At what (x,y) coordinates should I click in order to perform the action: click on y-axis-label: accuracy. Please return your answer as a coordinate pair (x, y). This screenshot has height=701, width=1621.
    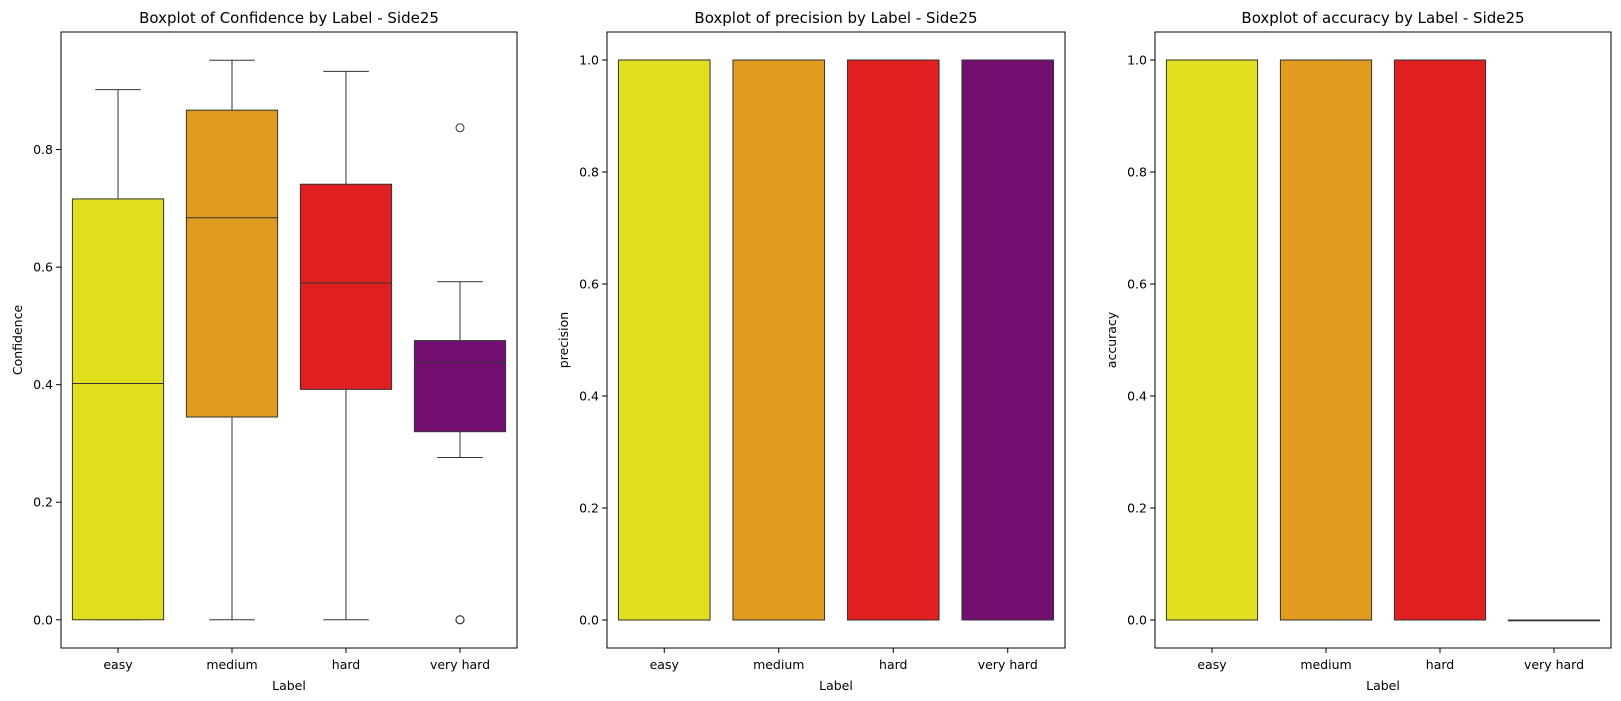
    Looking at the image, I should click on (1111, 339).